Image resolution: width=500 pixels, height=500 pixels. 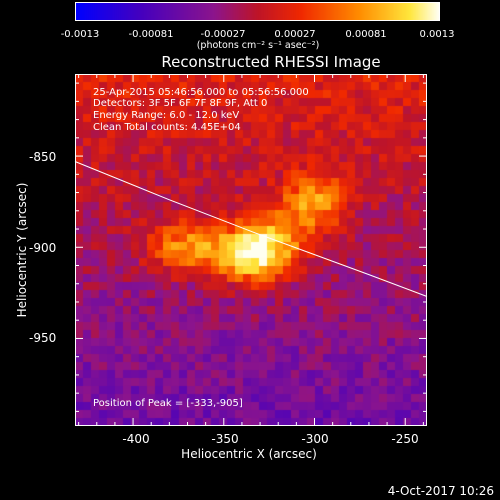 I want to click on colorbar-tick-label: -0.00027, so click(x=223, y=34).